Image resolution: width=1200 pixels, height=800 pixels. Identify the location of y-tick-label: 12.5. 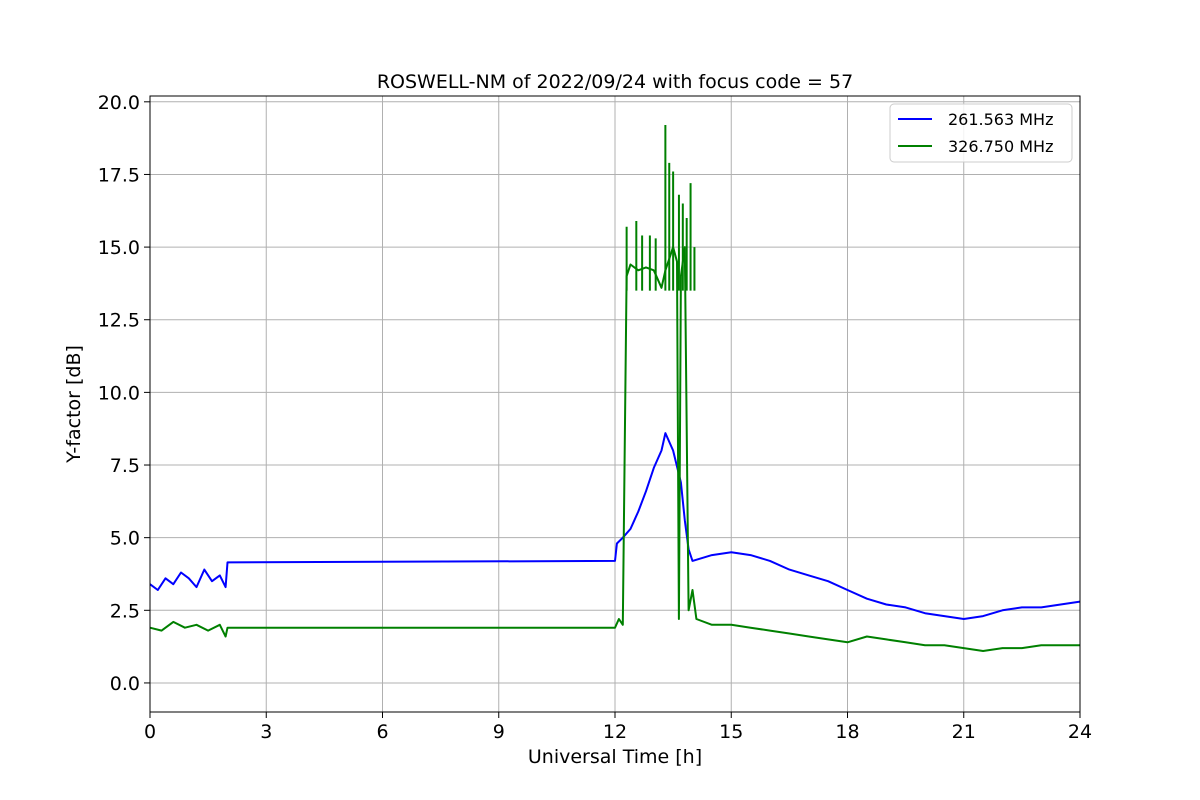
(119, 321).